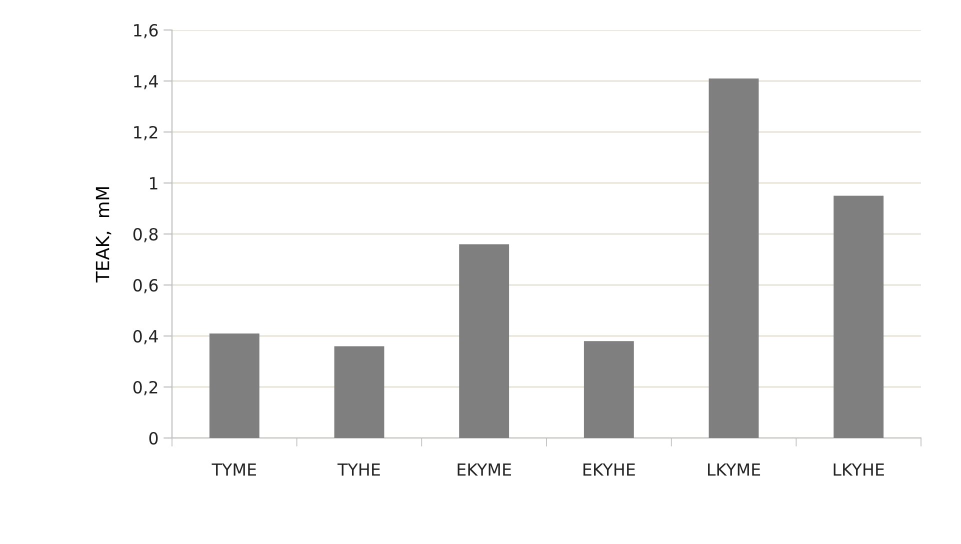 The image size is (961, 544). What do you see at coordinates (234, 470) in the screenshot?
I see `x-tick-label: TYME` at bounding box center [234, 470].